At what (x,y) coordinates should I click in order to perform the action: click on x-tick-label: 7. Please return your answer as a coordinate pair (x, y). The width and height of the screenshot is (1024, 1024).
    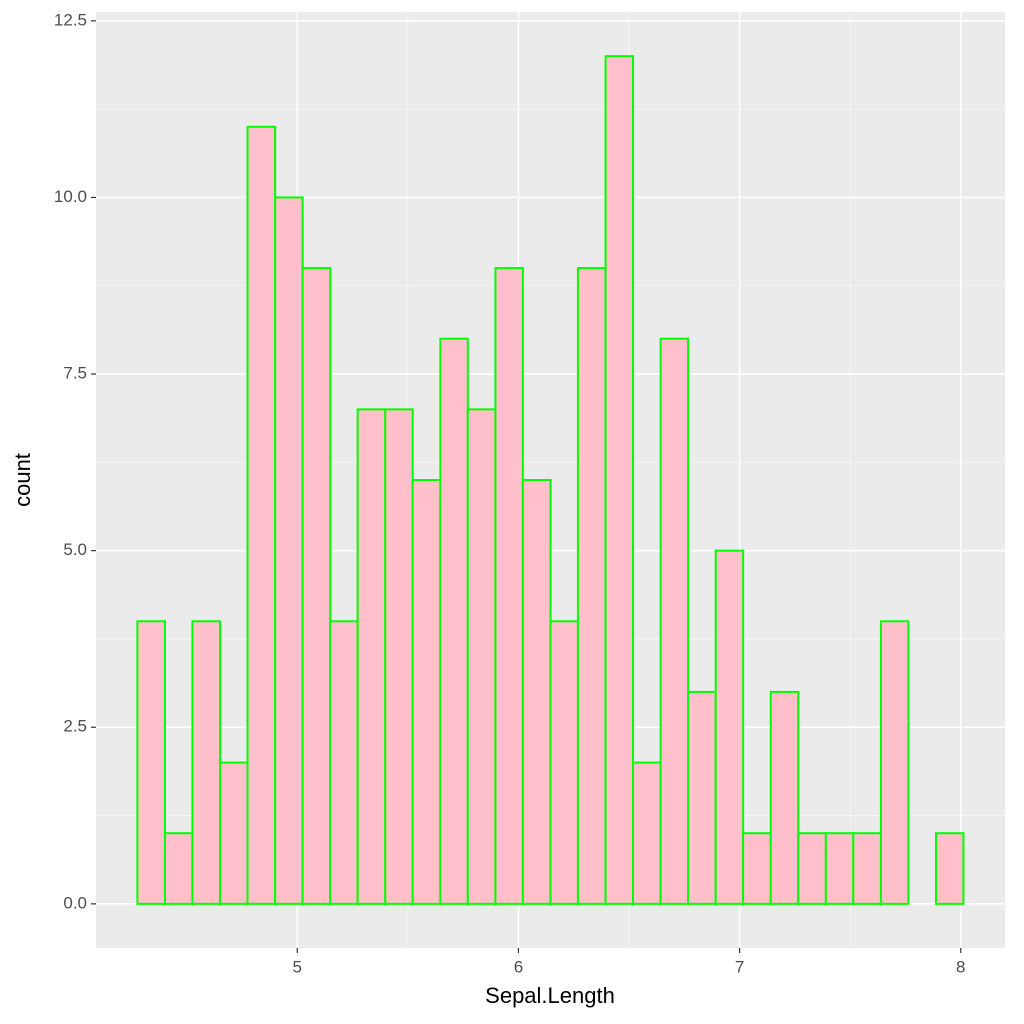
    Looking at the image, I should click on (739, 966).